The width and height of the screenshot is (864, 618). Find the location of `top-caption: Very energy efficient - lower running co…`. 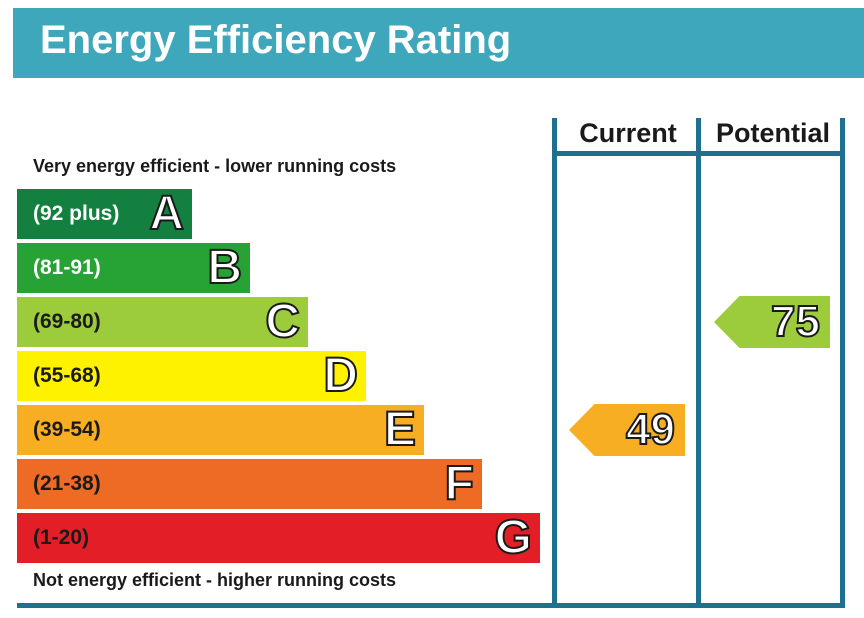

top-caption: Very energy efficient - lower running co… is located at coordinates (215, 166).